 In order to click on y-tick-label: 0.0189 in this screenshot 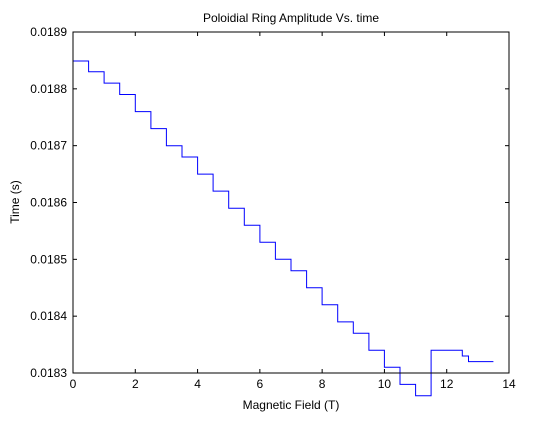, I will do `click(48, 32)`.